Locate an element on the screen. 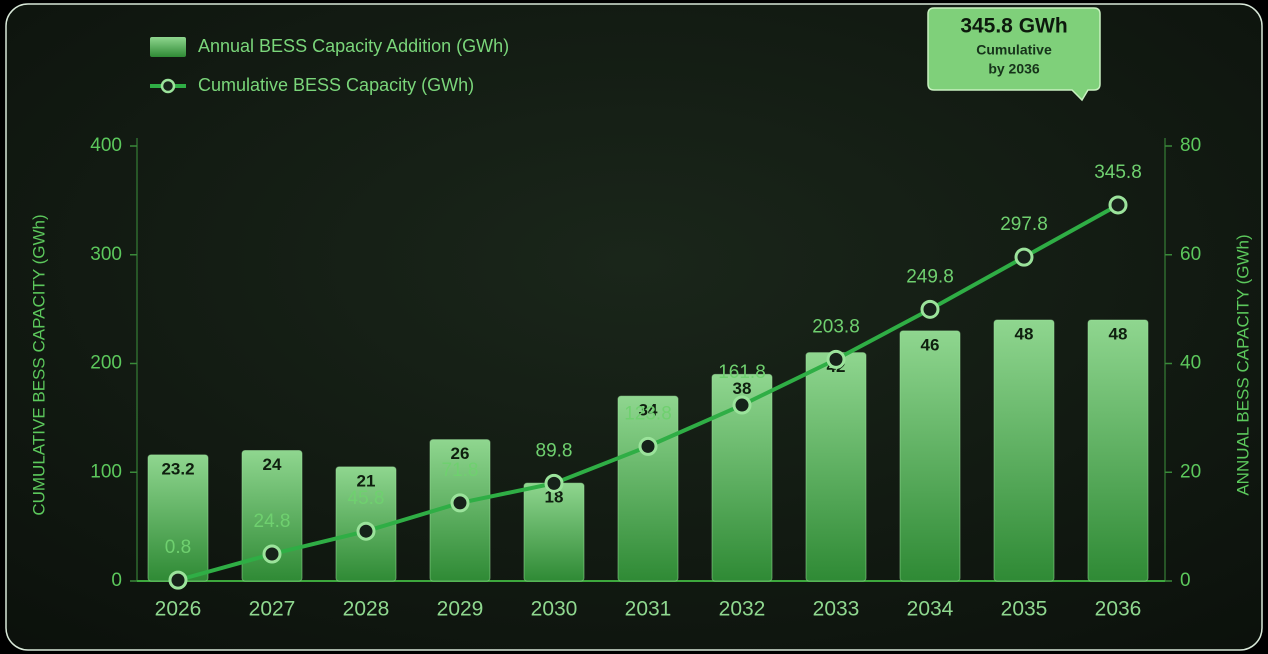 This screenshot has width=1268, height=654. callout-headline: 345.8 GWh is located at coordinates (1013, 26).